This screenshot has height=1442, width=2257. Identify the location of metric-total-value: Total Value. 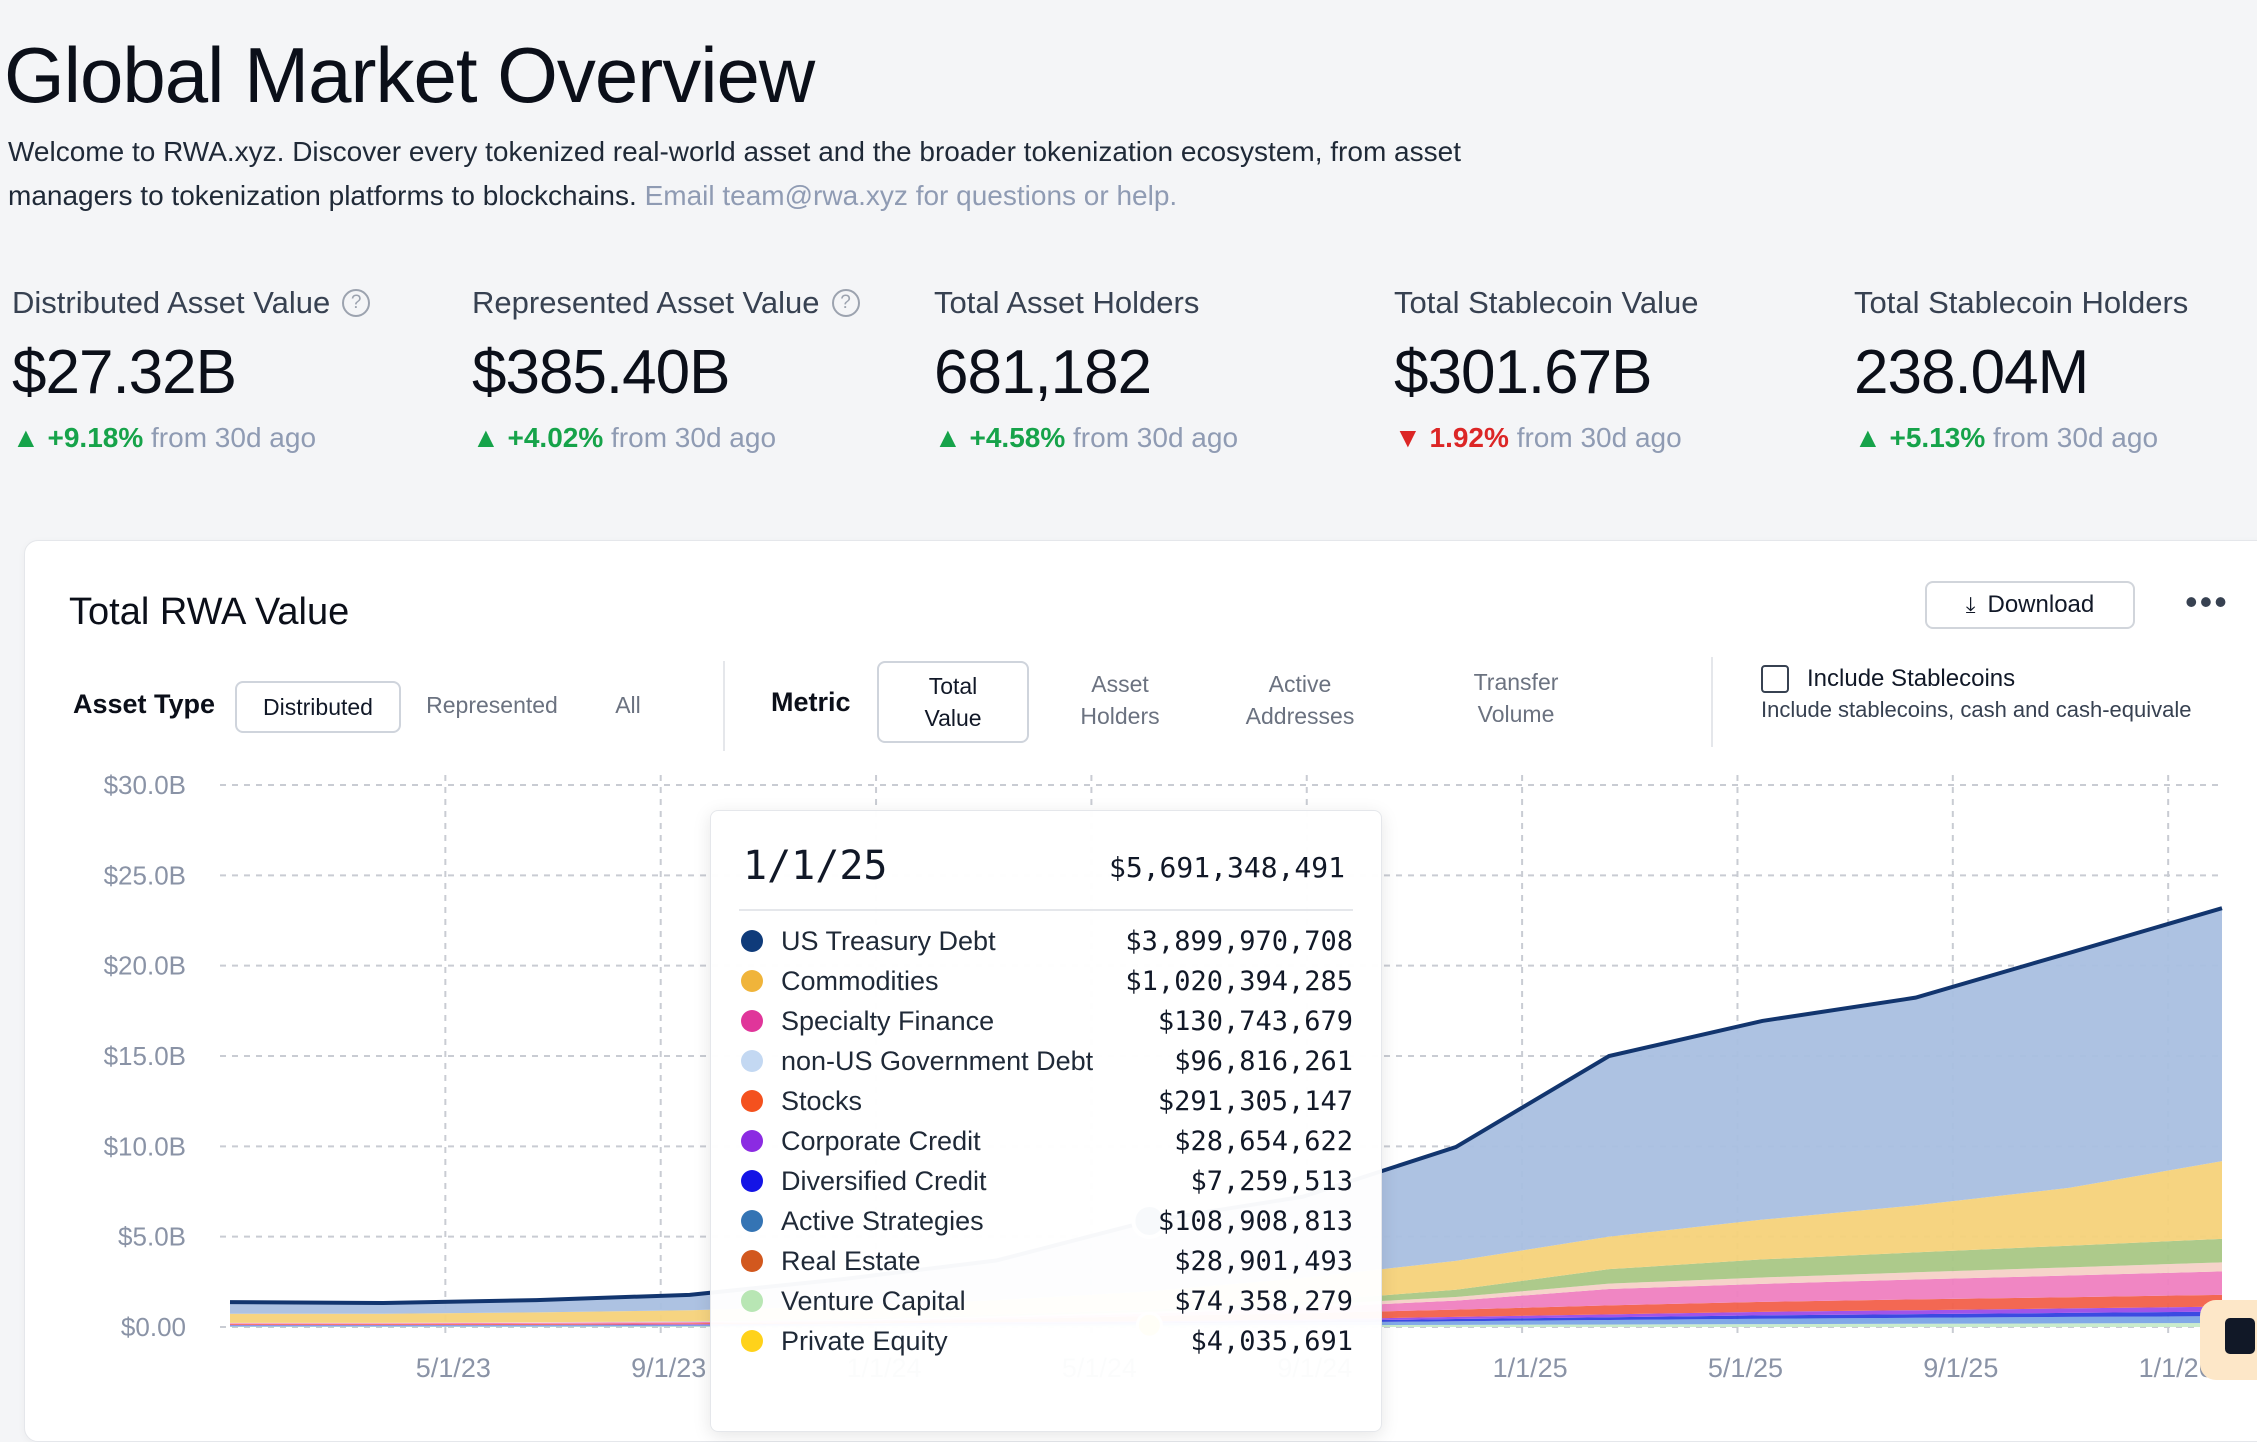
(953, 702).